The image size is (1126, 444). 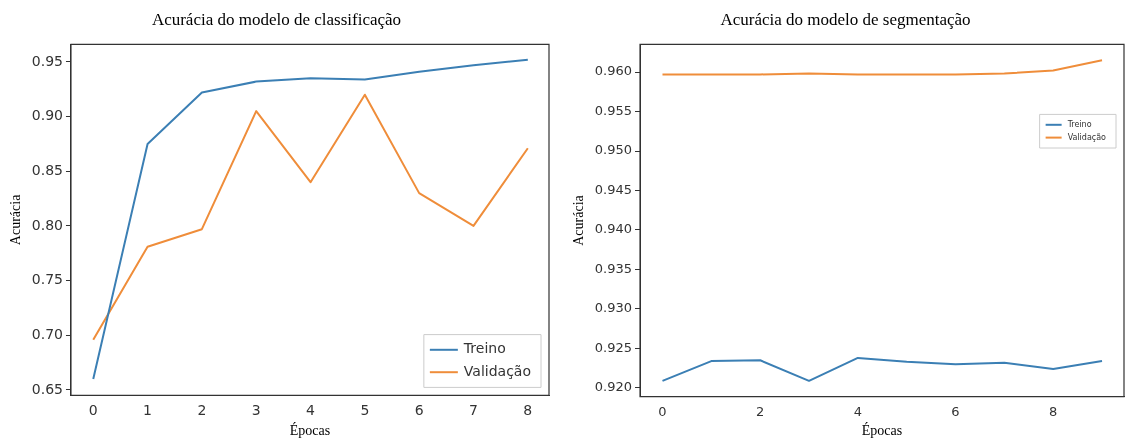 What do you see at coordinates (613, 268) in the screenshot?
I see `y-tick-label: 0.935` at bounding box center [613, 268].